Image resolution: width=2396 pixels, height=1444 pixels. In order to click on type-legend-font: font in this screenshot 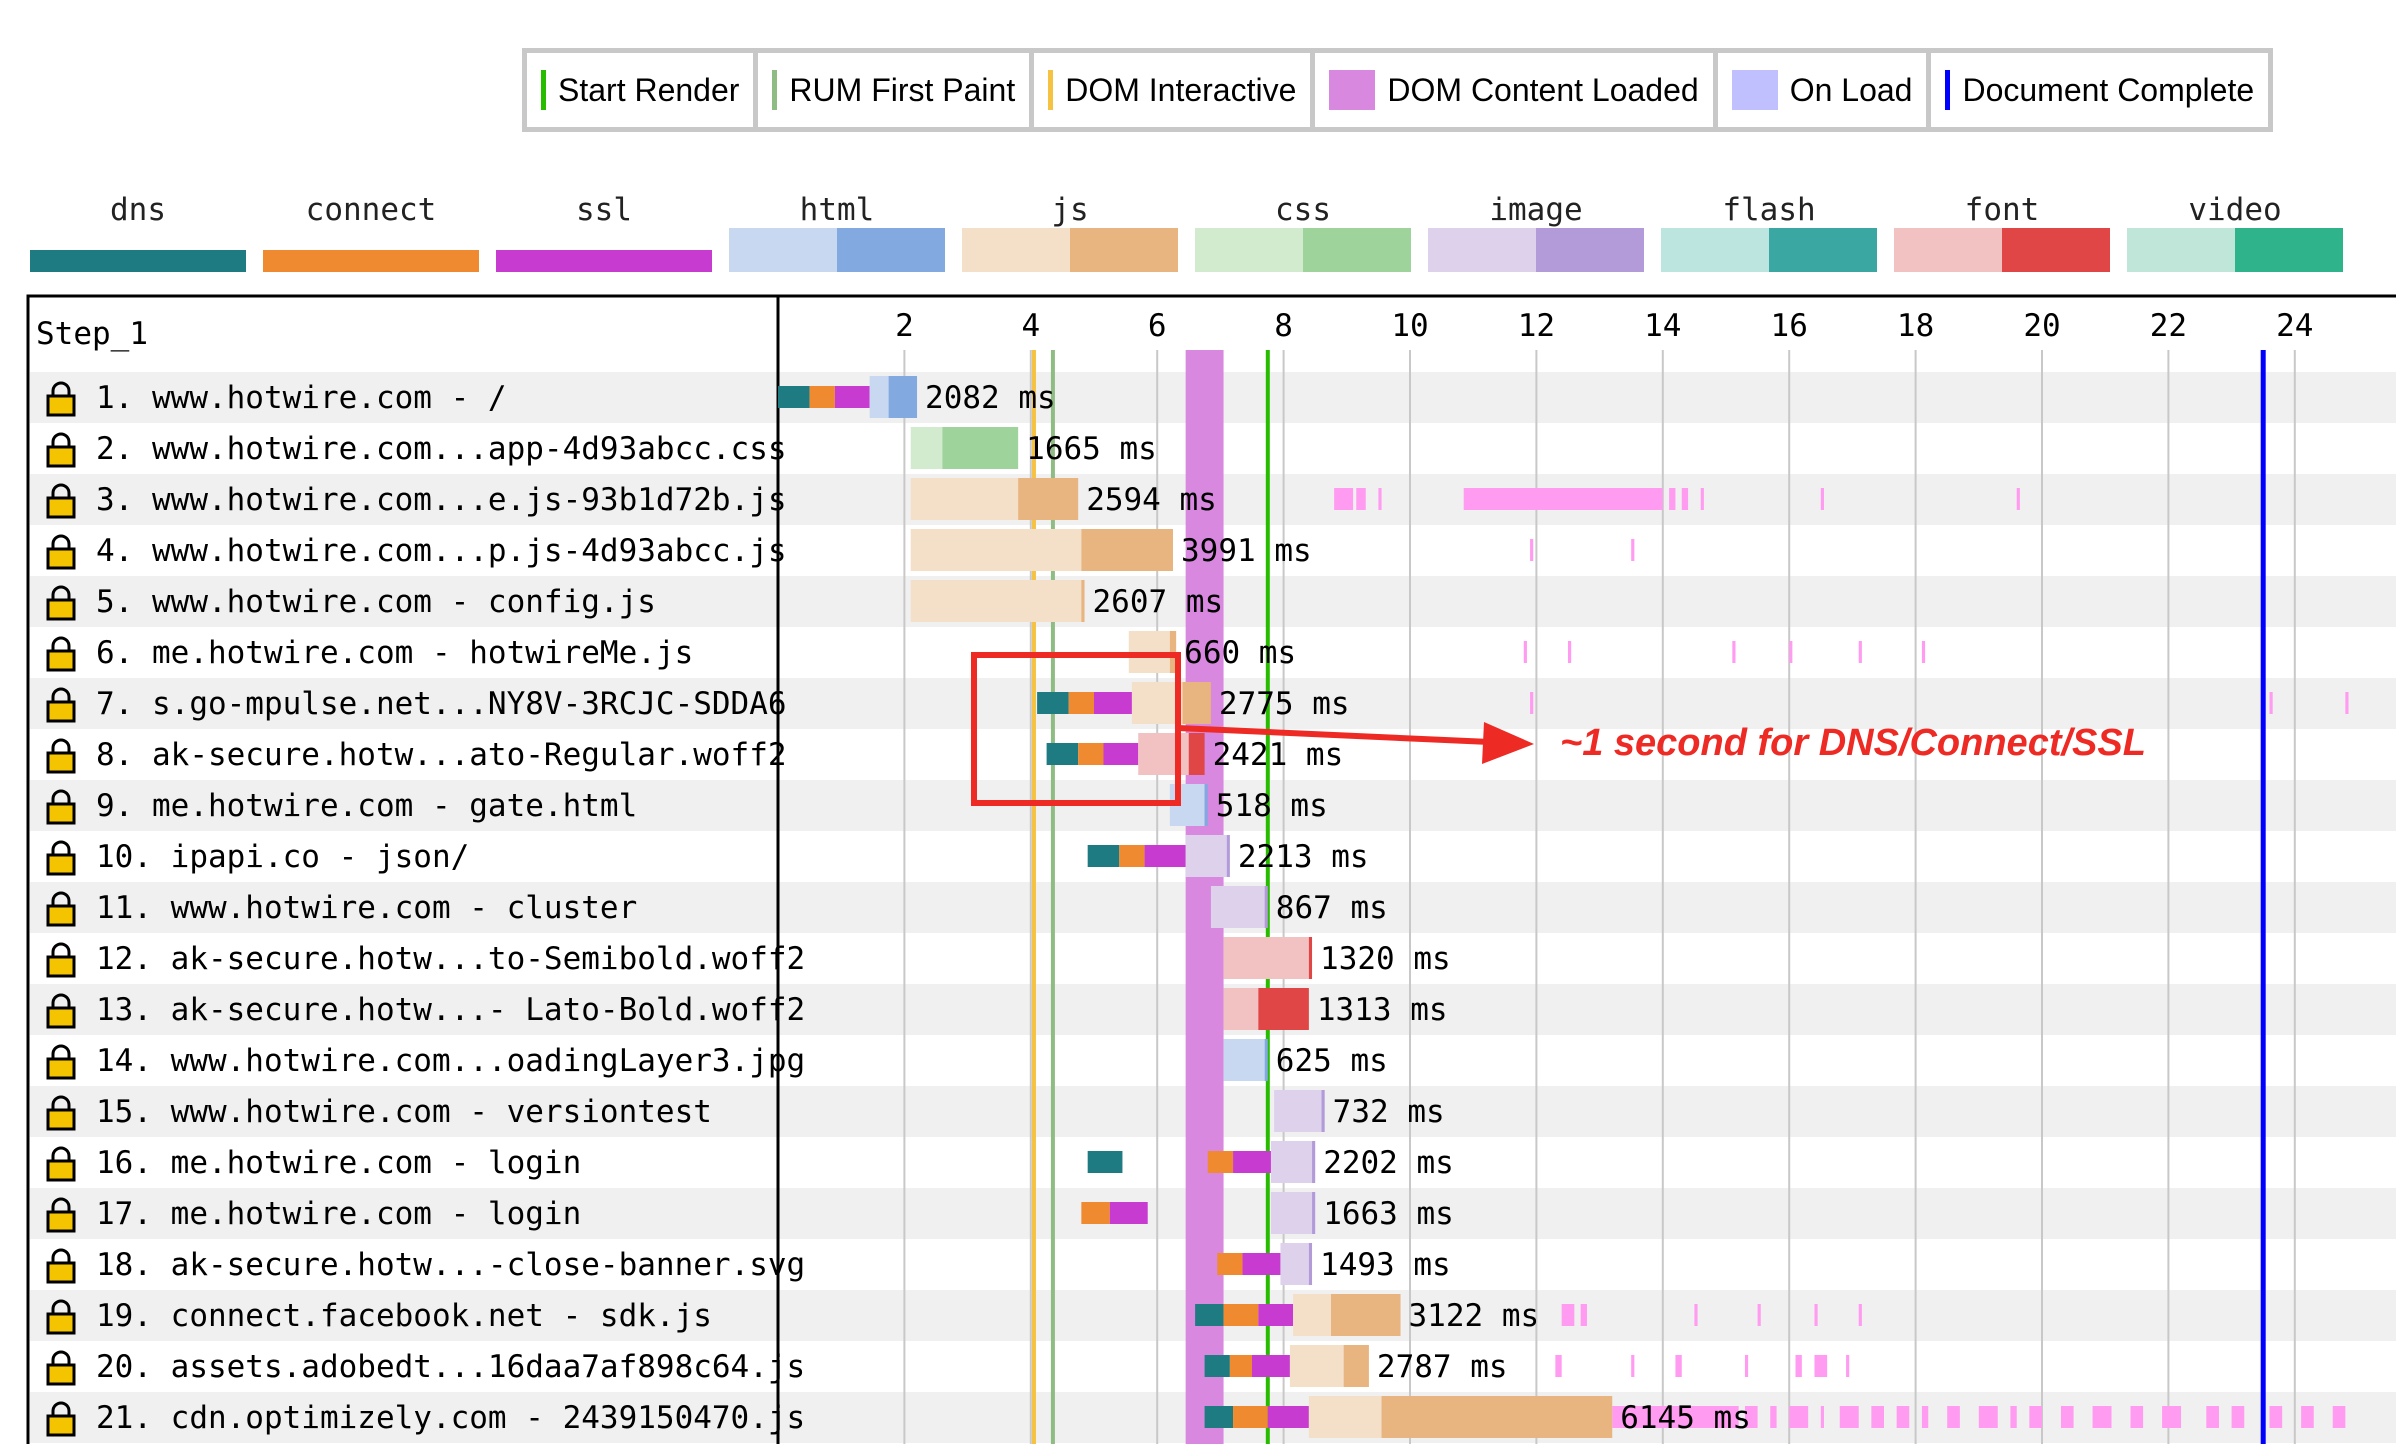, I will do `click(2002, 230)`.